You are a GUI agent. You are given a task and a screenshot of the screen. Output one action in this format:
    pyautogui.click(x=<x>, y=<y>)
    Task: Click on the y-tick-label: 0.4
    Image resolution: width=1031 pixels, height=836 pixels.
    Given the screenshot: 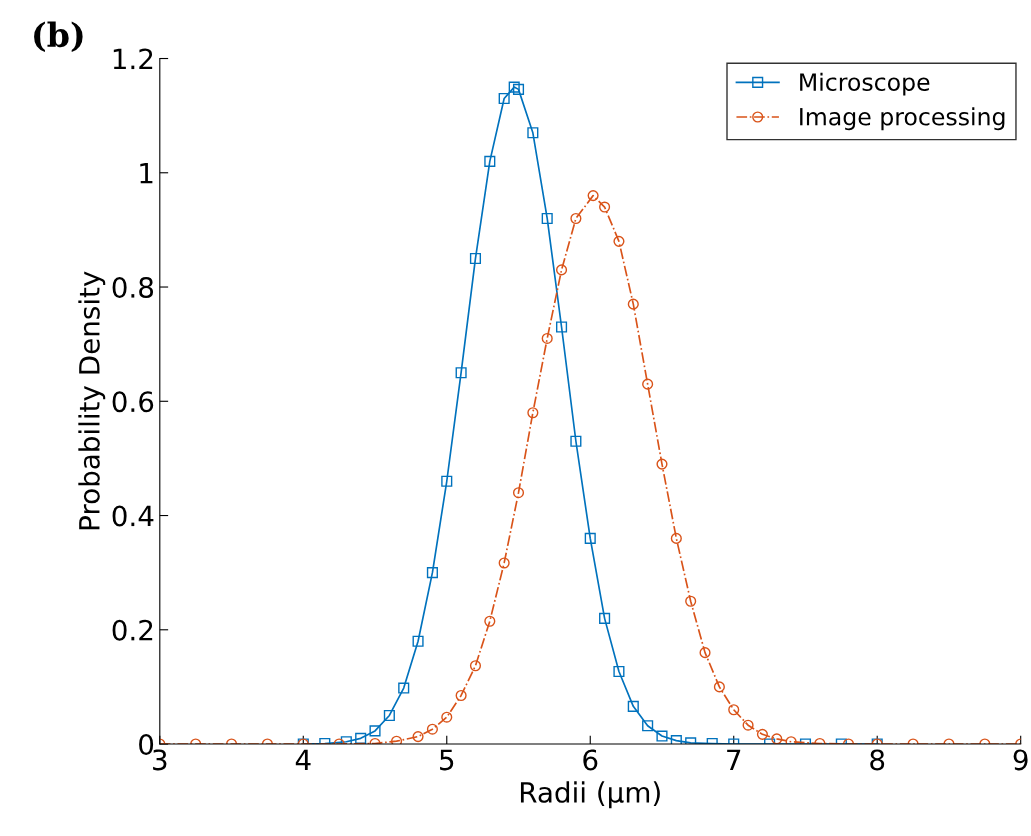 What is the action you would take?
    pyautogui.click(x=133, y=516)
    